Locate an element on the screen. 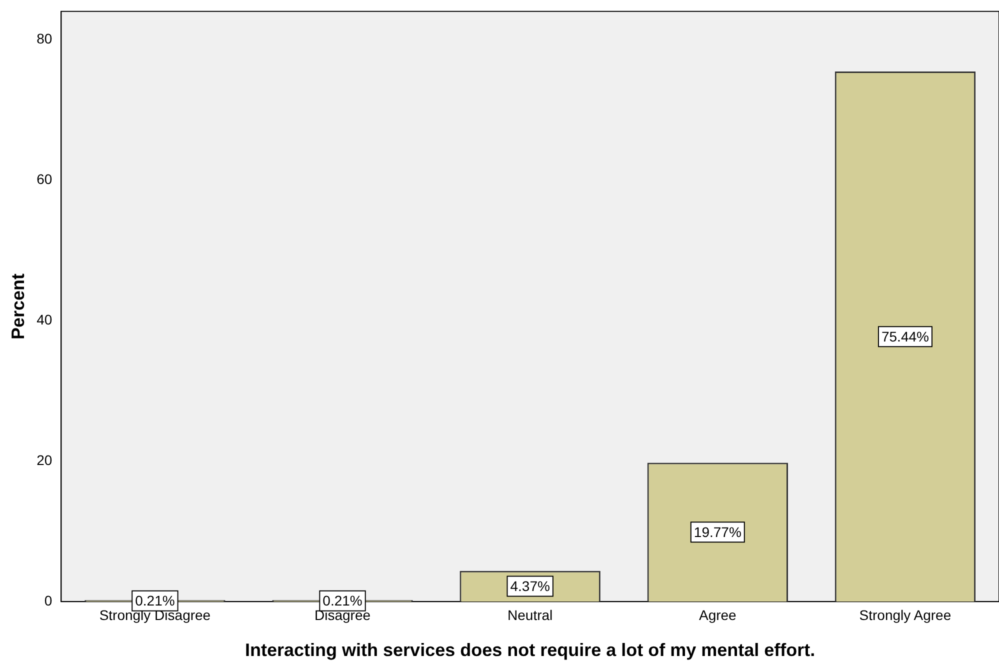 This screenshot has height=668, width=999. y-tick-label: 20 is located at coordinates (44, 460).